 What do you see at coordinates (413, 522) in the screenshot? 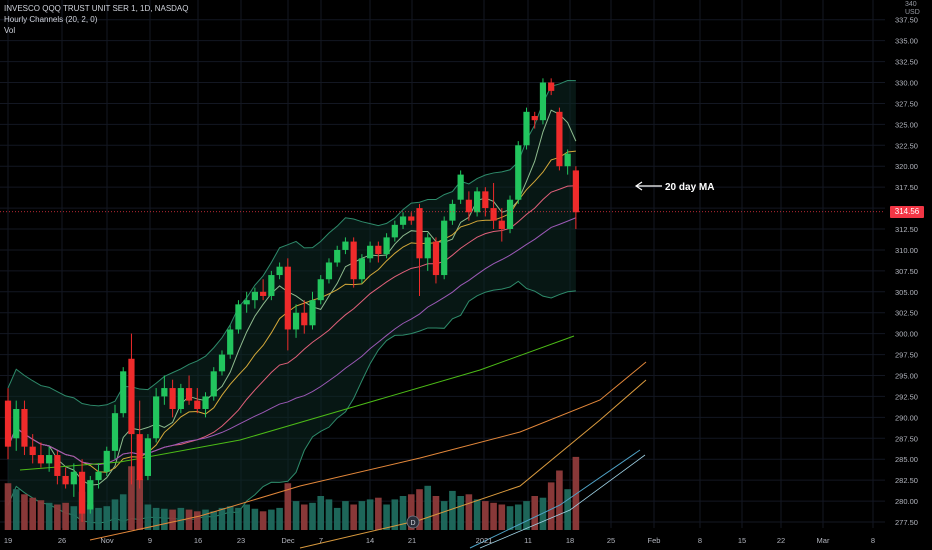
I see `dividend-marker: D` at bounding box center [413, 522].